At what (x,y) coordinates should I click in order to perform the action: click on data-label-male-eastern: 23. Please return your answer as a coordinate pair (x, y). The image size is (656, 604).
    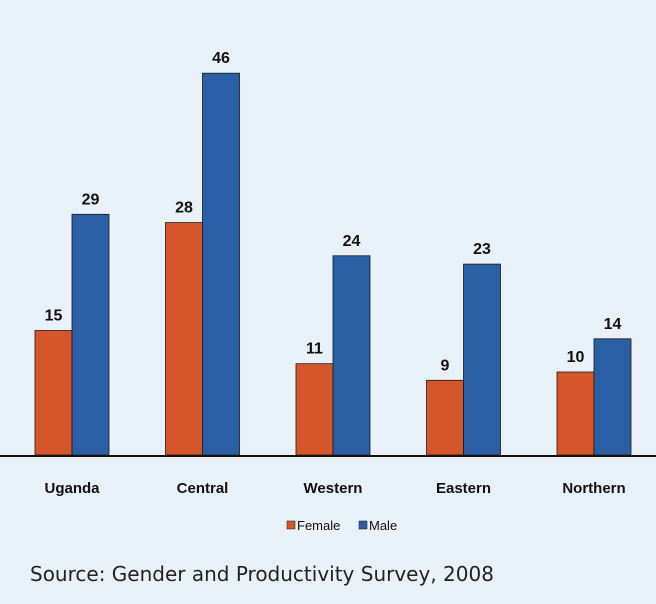
    Looking at the image, I should click on (482, 249).